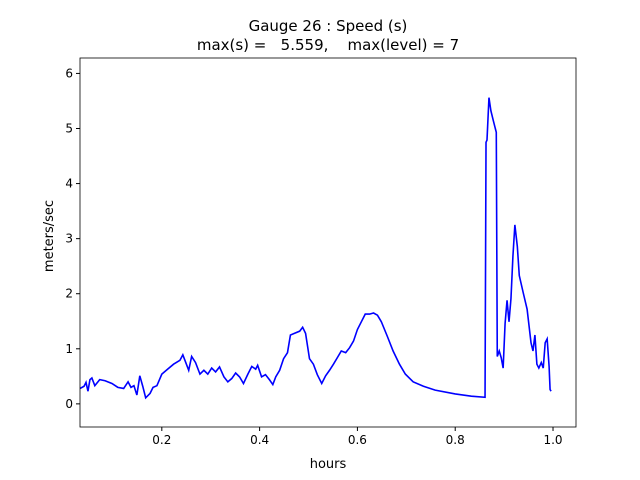 The image size is (640, 480). Describe the element at coordinates (161, 440) in the screenshot. I see `x-tick-label: 0.2` at that location.